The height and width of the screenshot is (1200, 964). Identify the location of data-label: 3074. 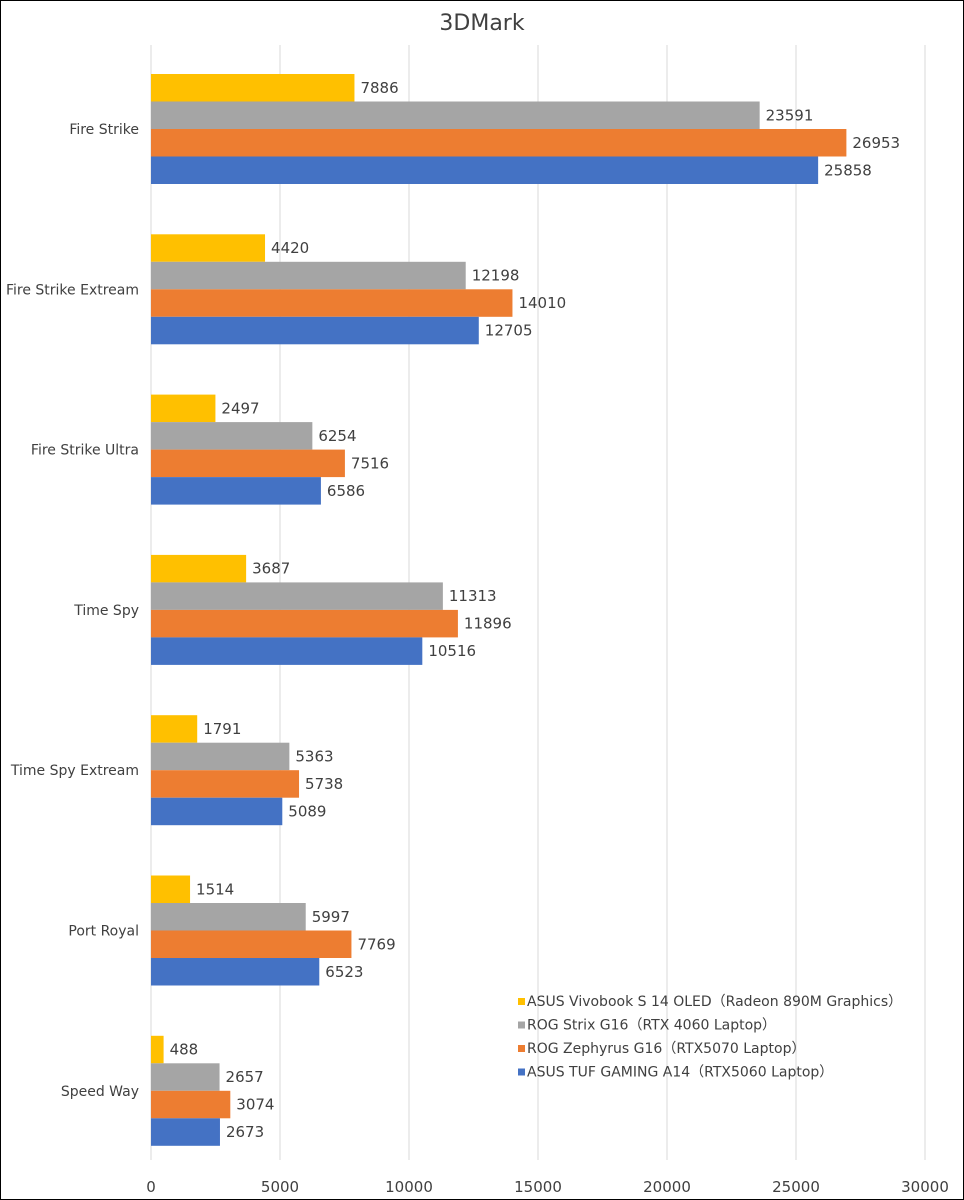
(255, 1105).